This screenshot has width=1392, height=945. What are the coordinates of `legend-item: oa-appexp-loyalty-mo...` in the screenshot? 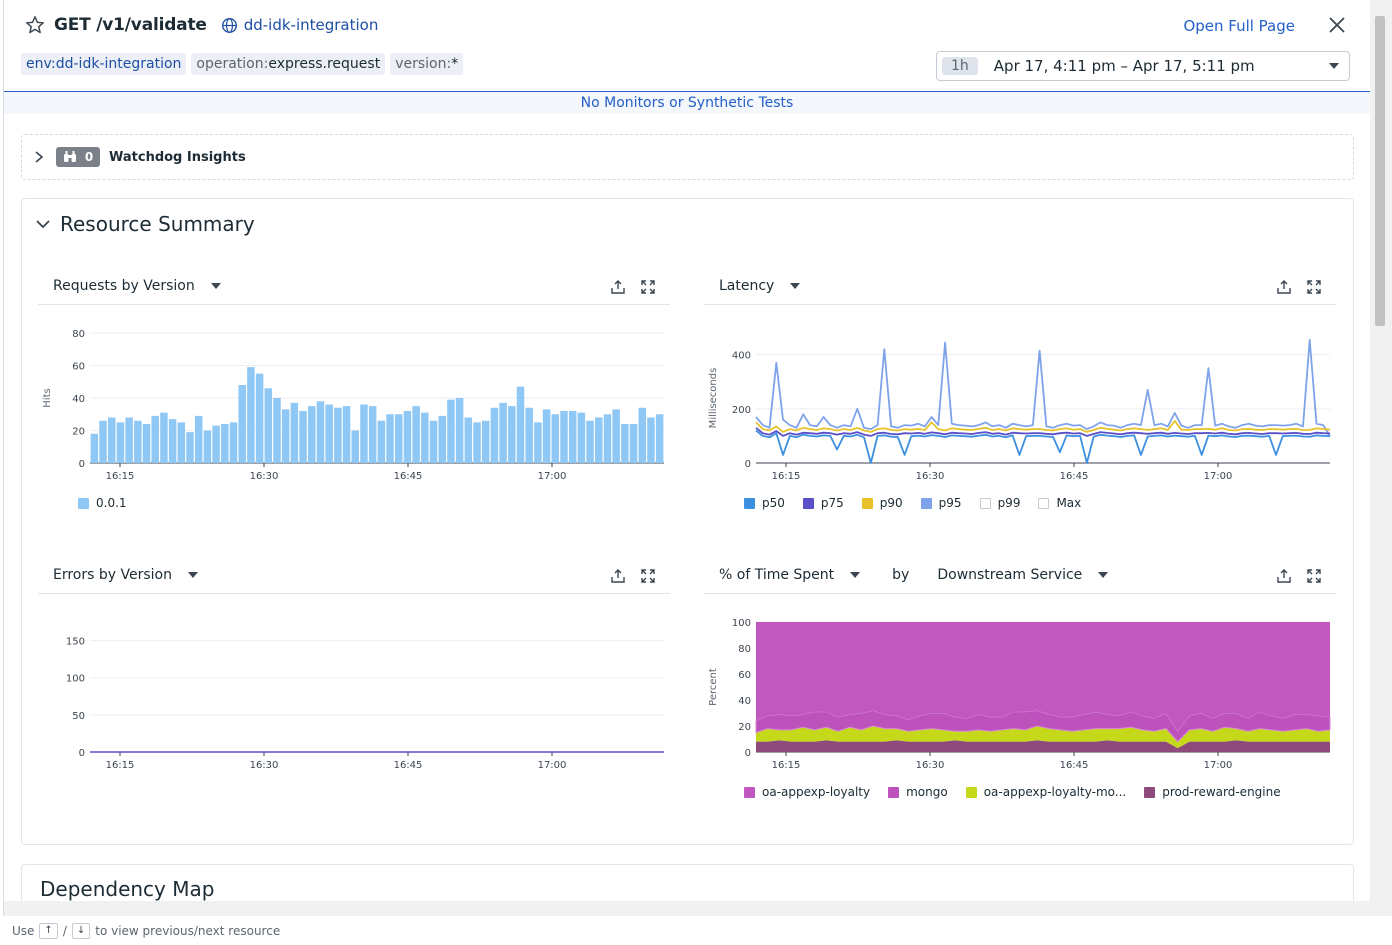 It's located at (1045, 792).